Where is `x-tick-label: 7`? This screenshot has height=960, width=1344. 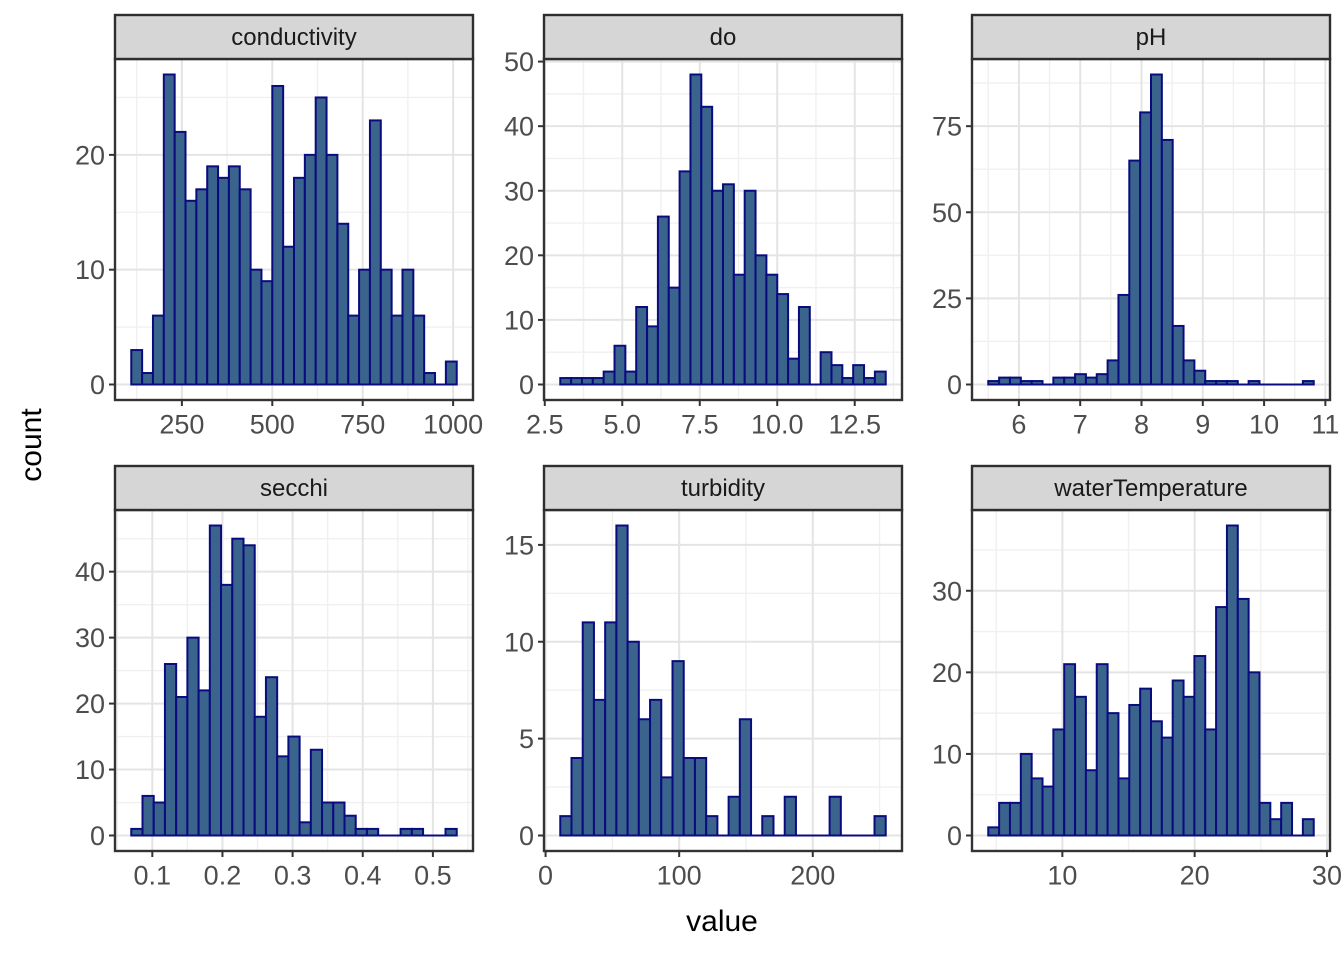 x-tick-label: 7 is located at coordinates (1080, 425).